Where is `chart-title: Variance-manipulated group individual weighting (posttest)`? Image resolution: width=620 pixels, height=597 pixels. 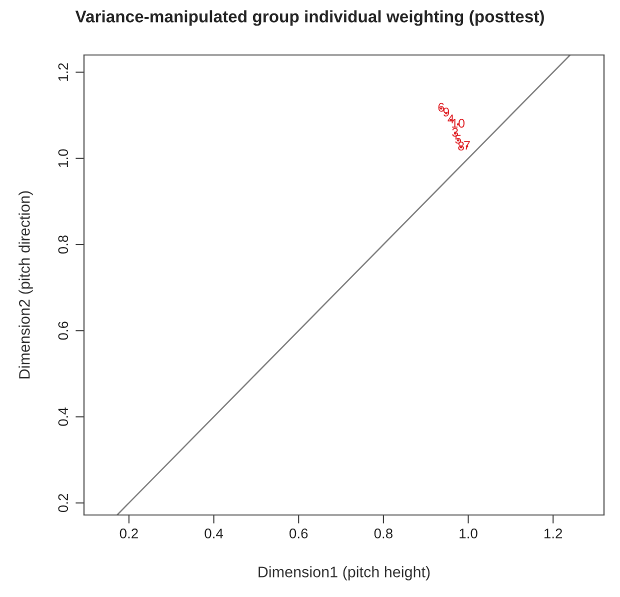 chart-title: Variance-manipulated group individual weighting (posttest) is located at coordinates (309, 18).